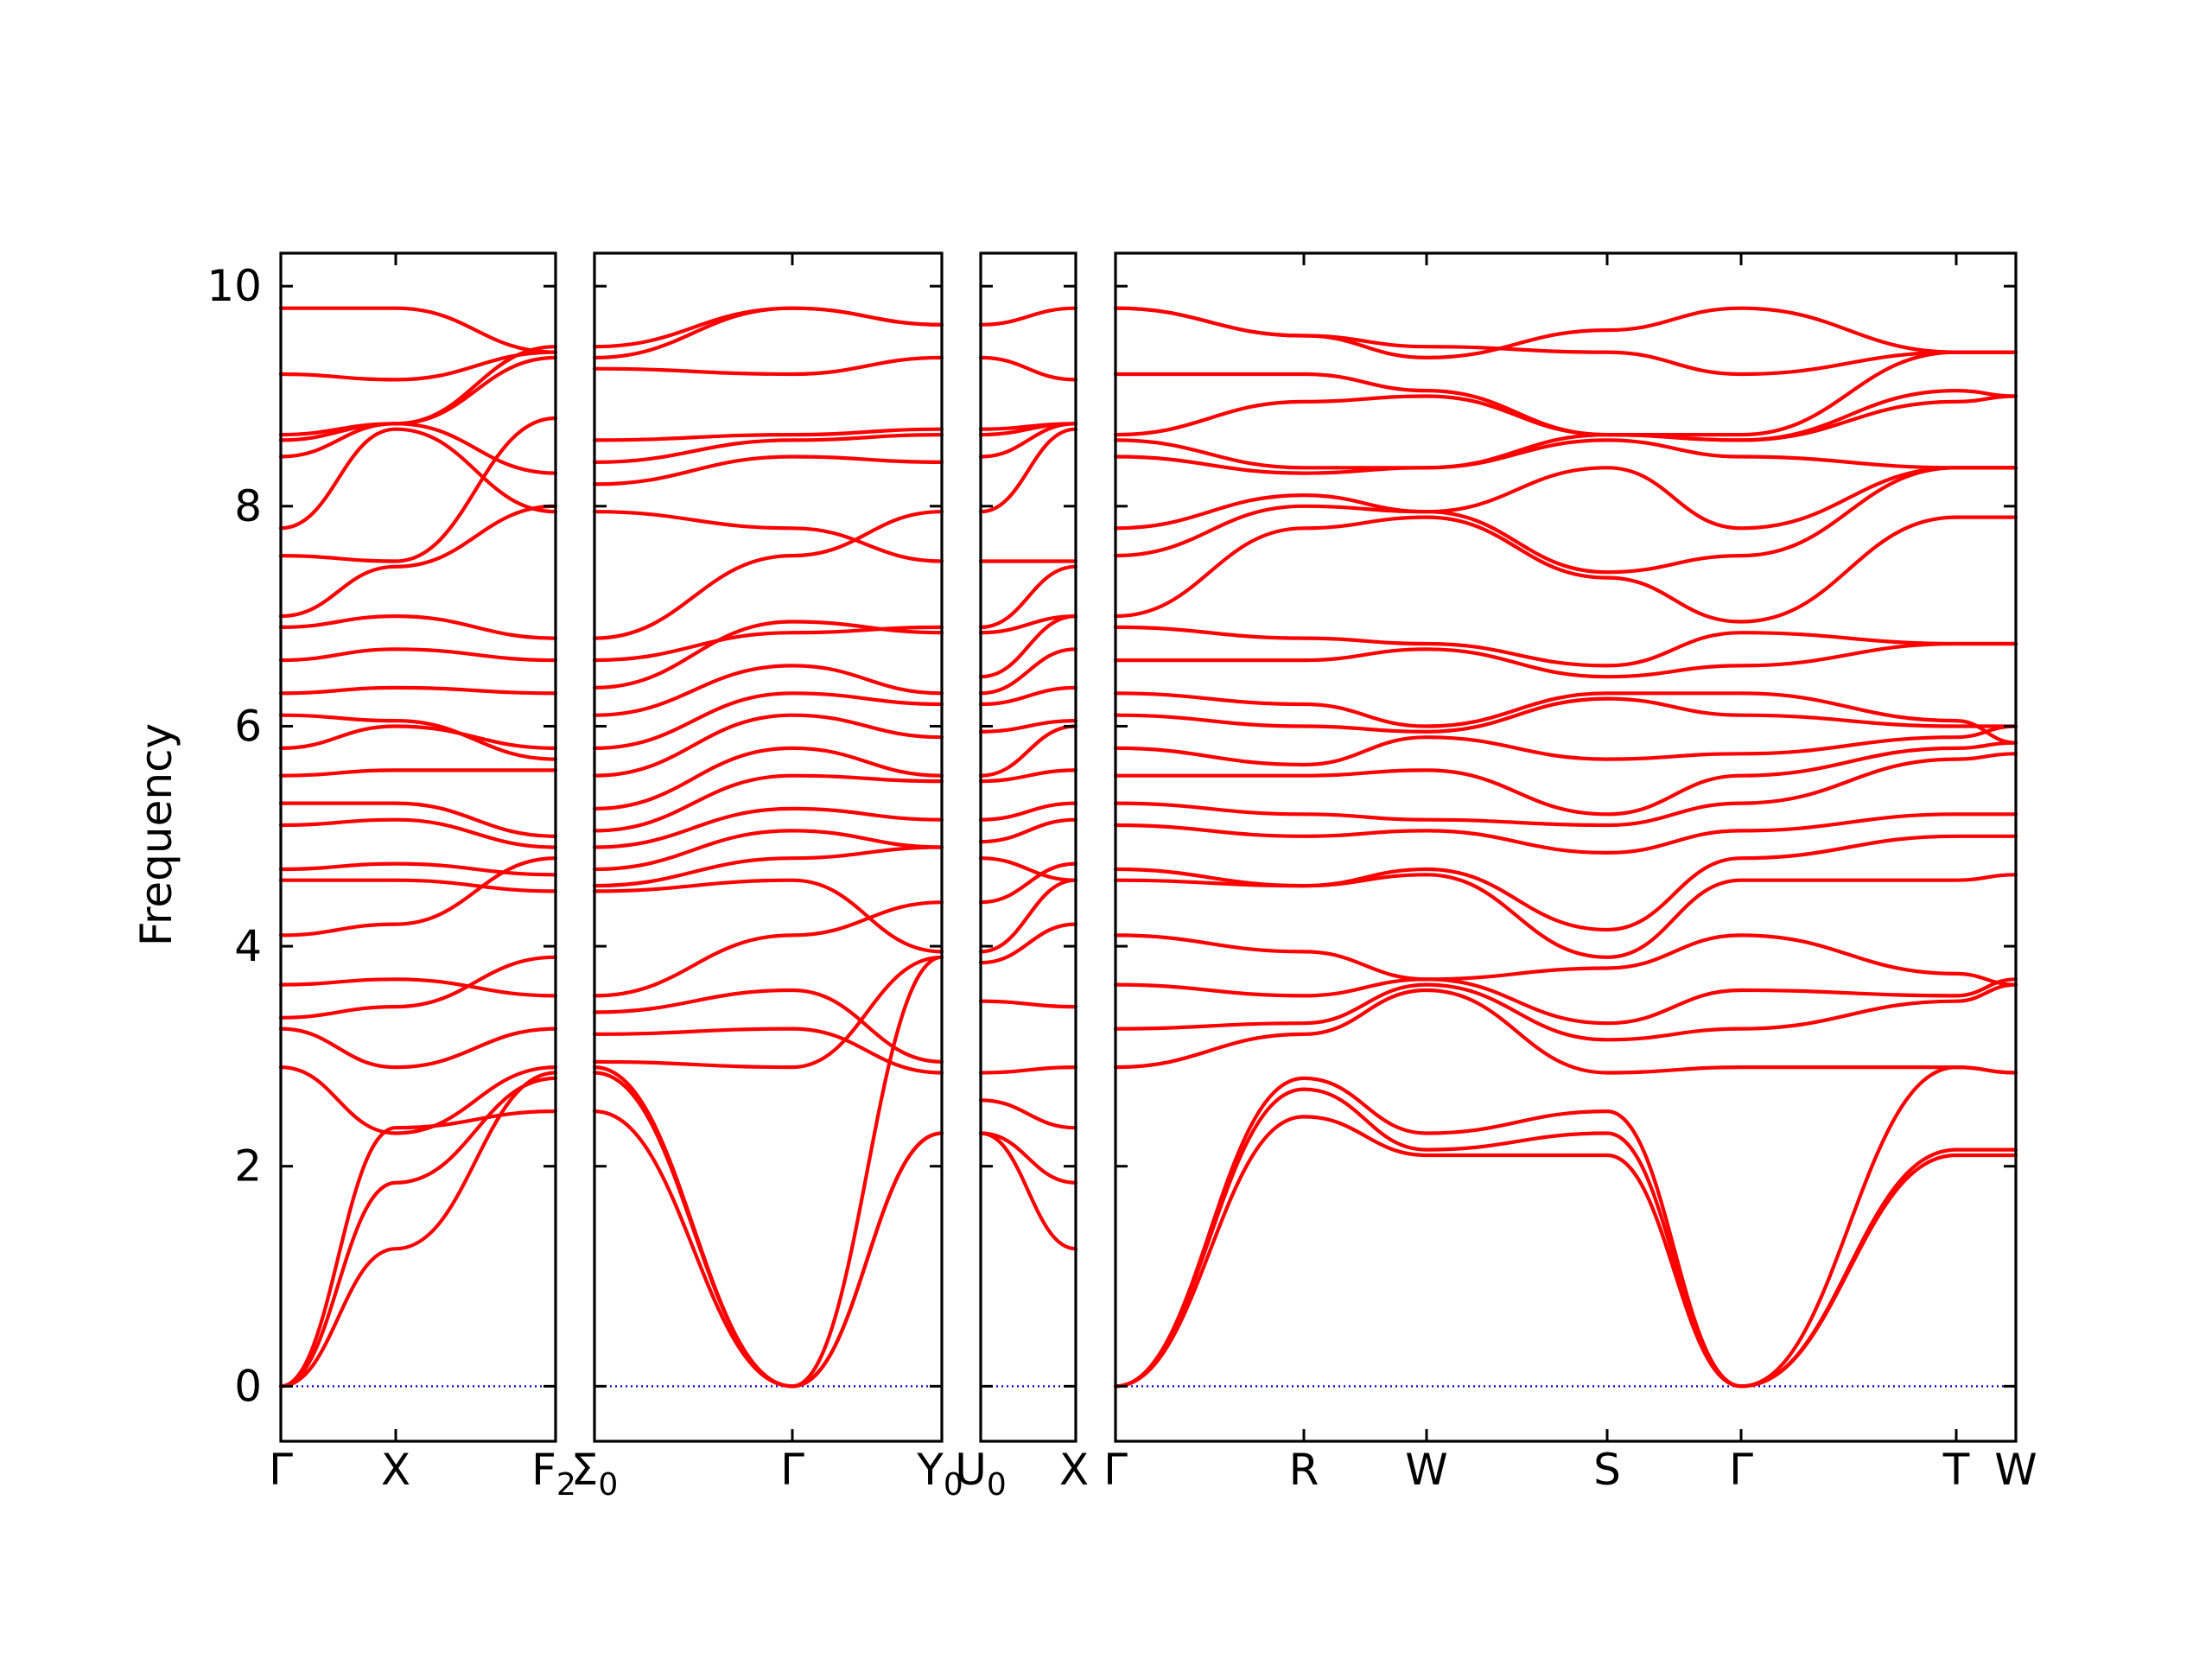  I want to click on panel-3: U0 X, so click(1022, 877).